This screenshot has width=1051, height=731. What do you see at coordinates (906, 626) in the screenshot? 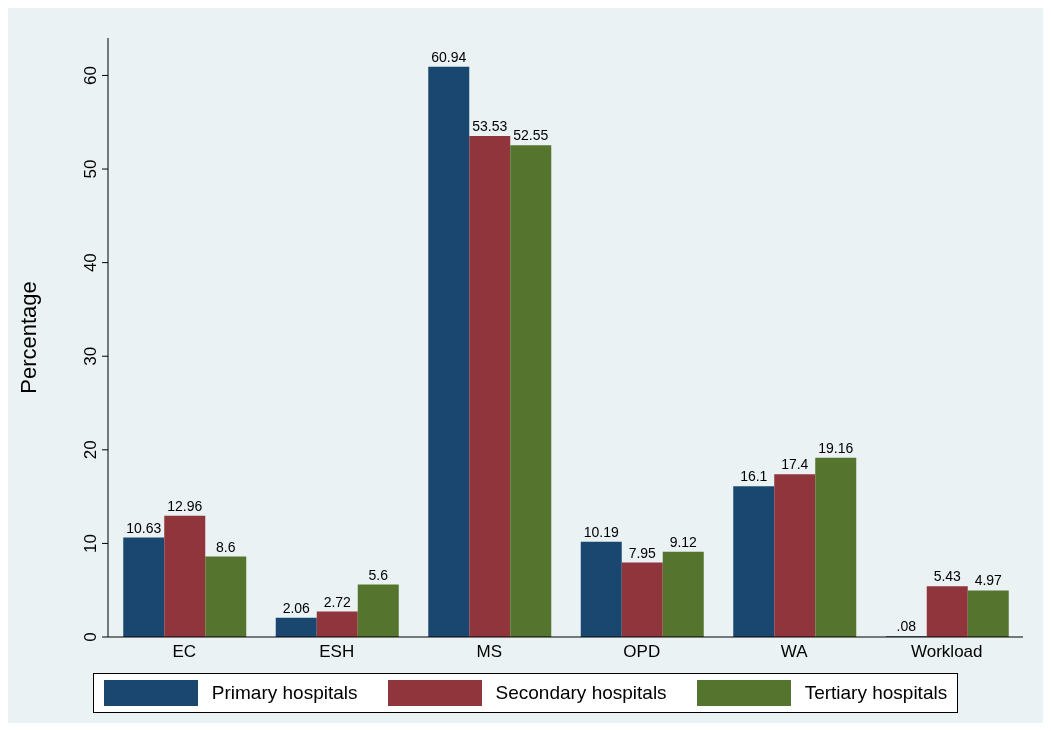
I see `data-label: .08` at bounding box center [906, 626].